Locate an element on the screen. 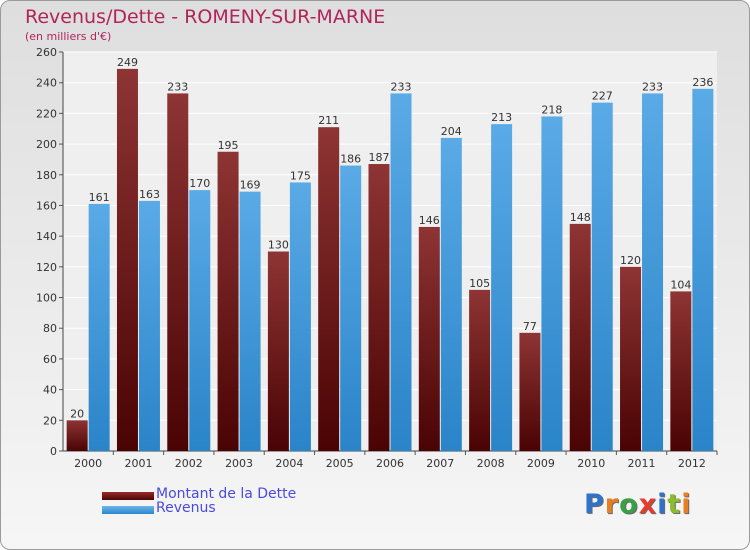 This screenshot has width=750, height=550. proxiti-logo: Proxiti is located at coordinates (638, 504).